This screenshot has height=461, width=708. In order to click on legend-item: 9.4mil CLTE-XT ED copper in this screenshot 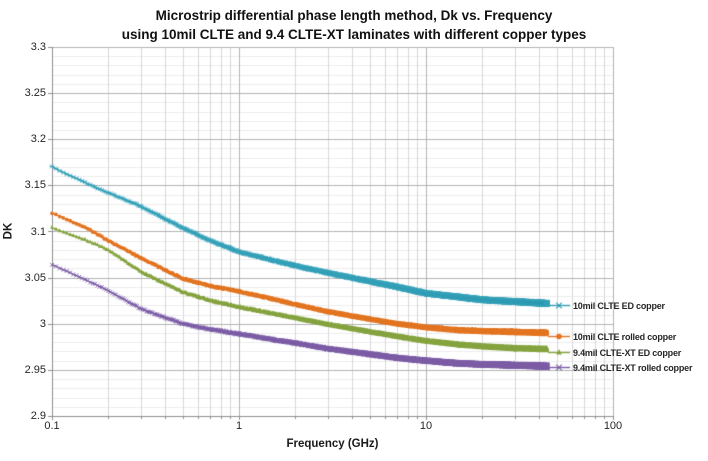, I will do `click(614, 352)`.